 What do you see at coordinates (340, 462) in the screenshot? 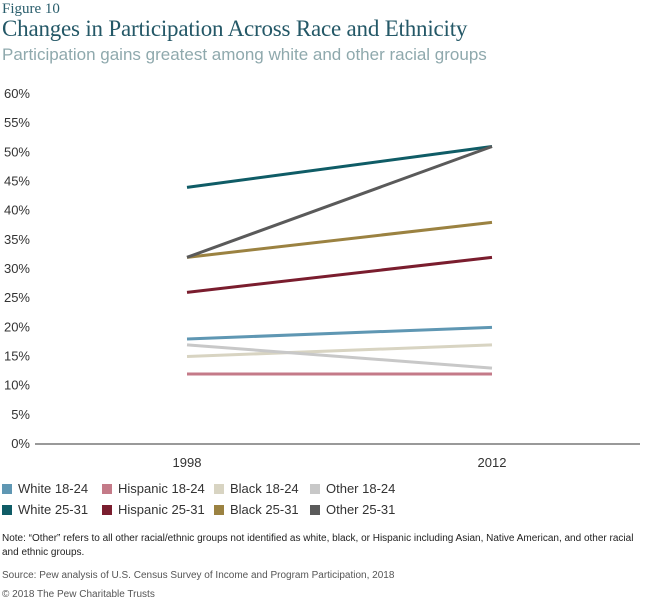
I see `x-axis: 1998 2012` at bounding box center [340, 462].